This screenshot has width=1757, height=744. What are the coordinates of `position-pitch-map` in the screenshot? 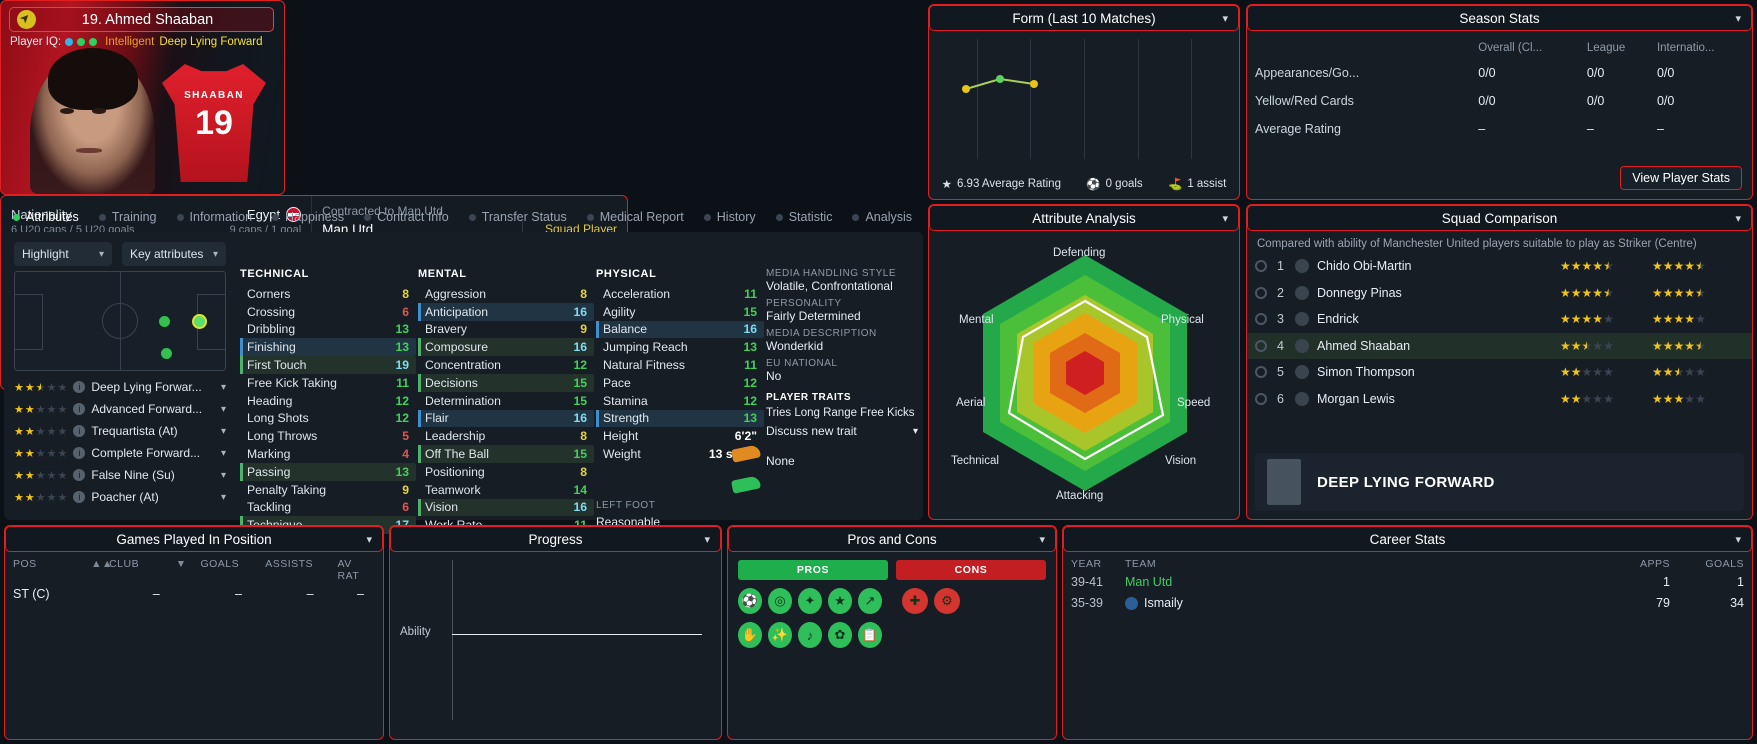 It's located at (120, 321).